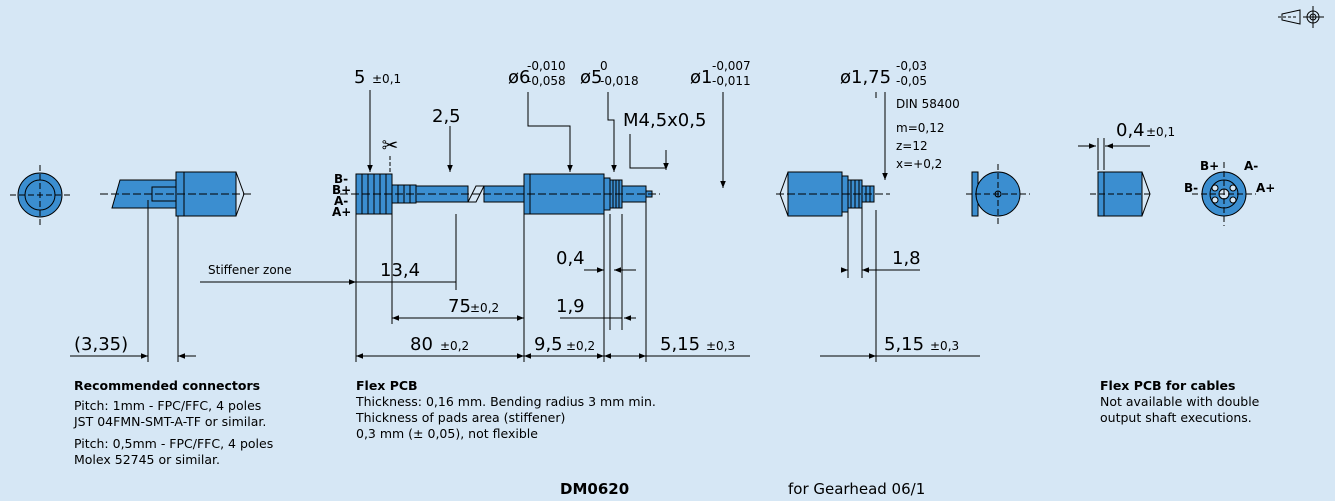  Describe the element at coordinates (944, 346) in the screenshot. I see `dim-5-15-b-tol: ±0,3` at that location.